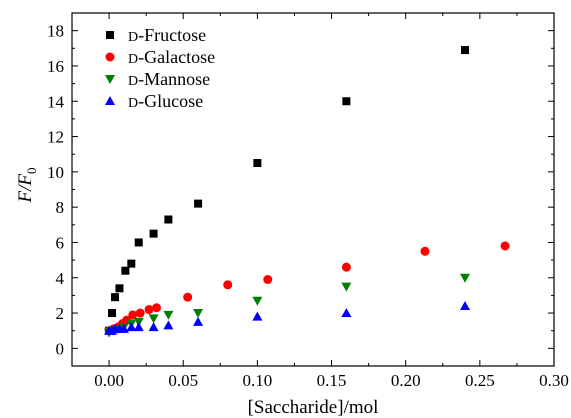  What do you see at coordinates (183, 380) in the screenshot?
I see `x-tick-label: 0.05` at bounding box center [183, 380].